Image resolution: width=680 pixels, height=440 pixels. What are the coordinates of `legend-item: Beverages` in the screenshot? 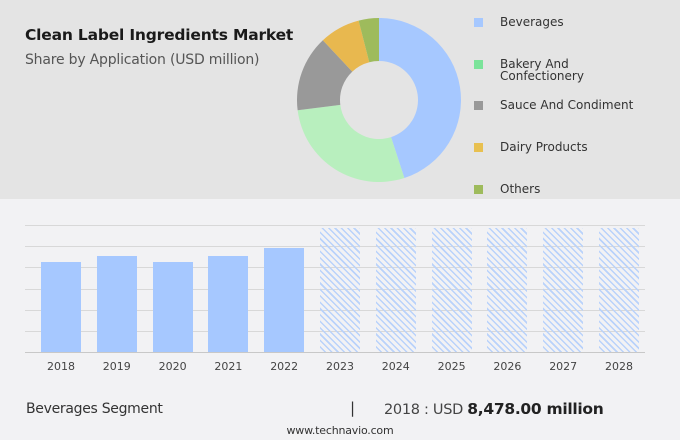 It's located at (574, 21).